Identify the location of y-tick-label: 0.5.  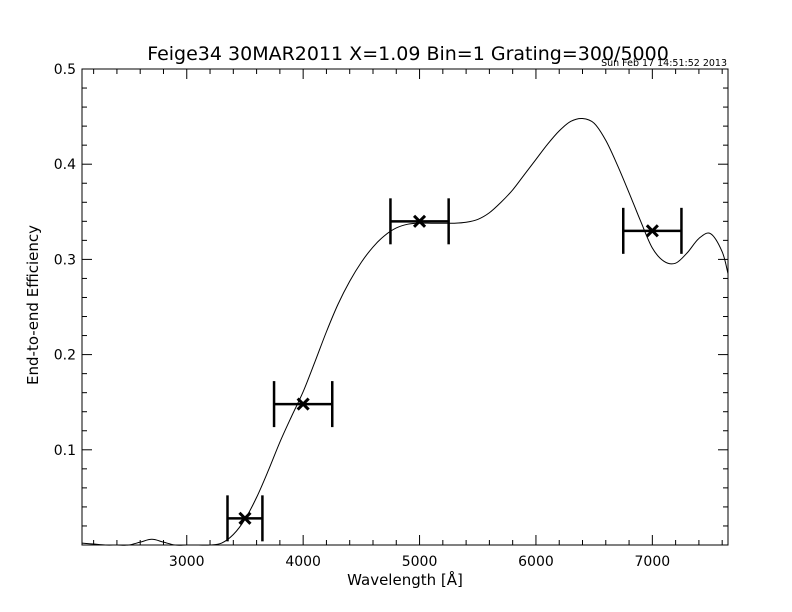
(65, 70).